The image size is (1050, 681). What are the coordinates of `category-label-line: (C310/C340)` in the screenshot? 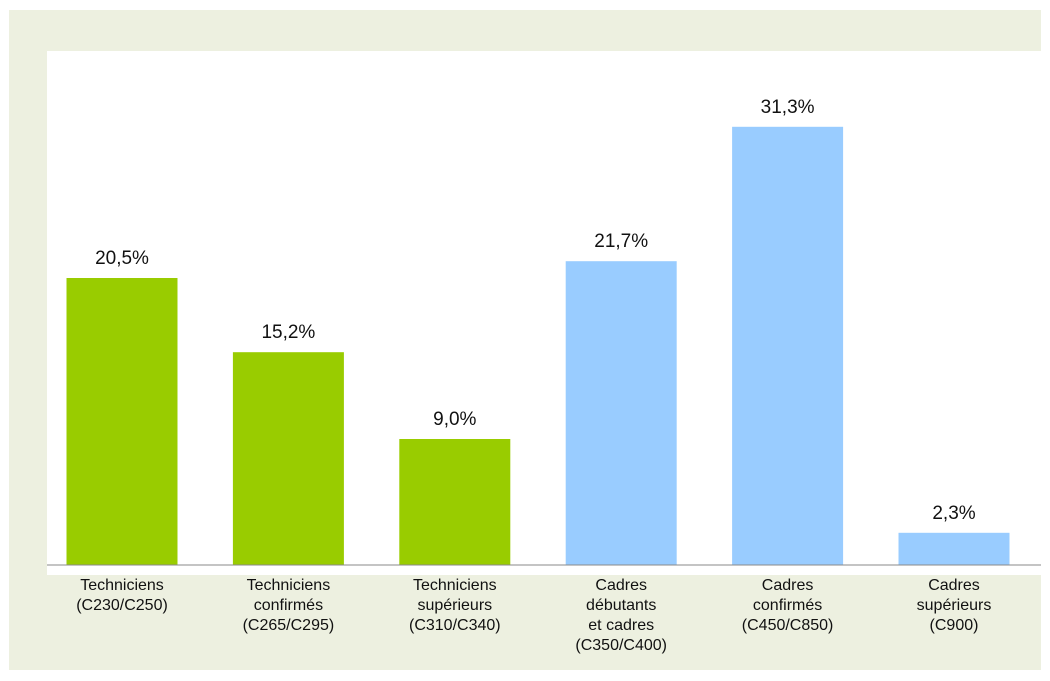 It's located at (455, 625).